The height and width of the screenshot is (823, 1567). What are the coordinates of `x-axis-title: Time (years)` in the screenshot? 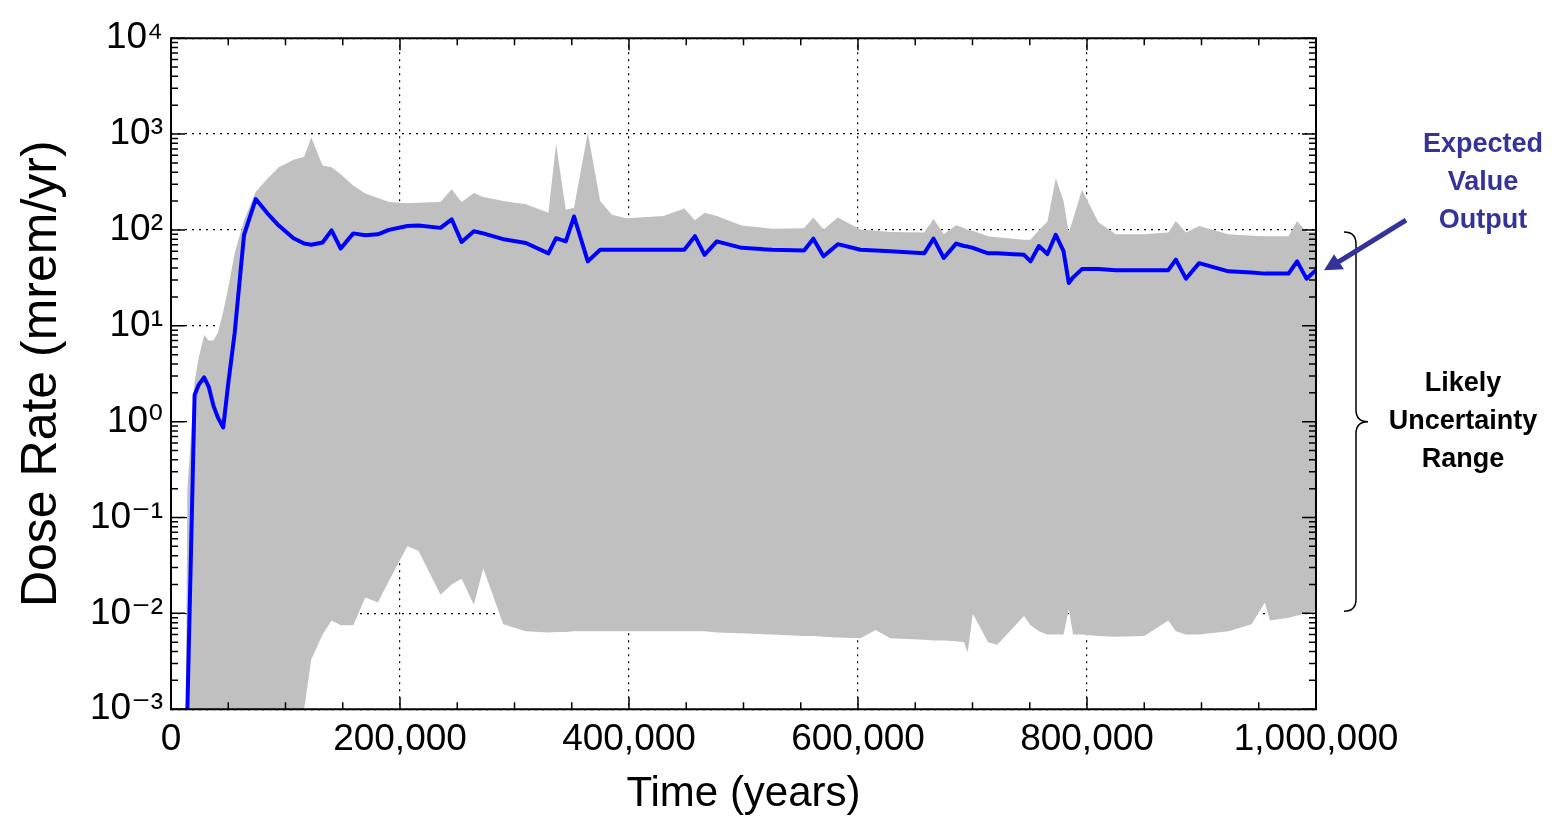 It's located at (743, 792).